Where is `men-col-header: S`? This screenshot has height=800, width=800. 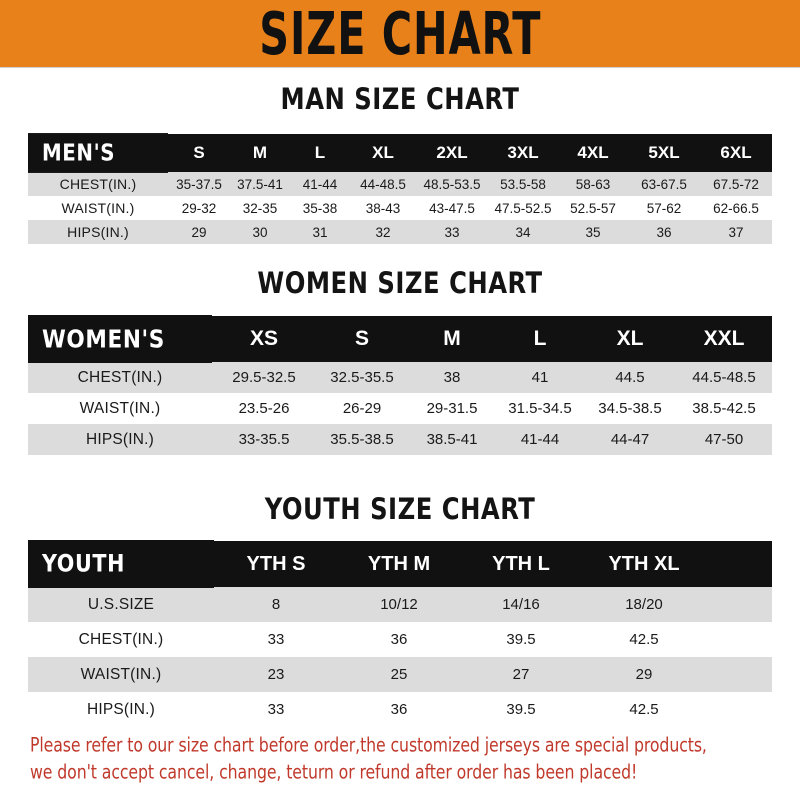 men-col-header: S is located at coordinates (199, 153).